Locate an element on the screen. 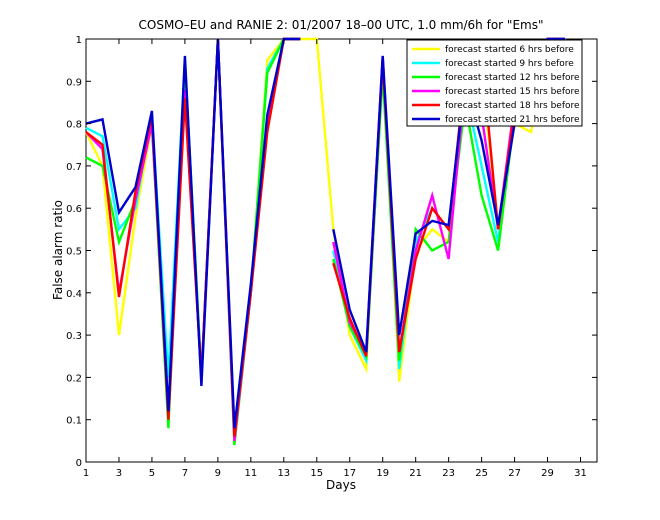 Image resolution: width=660 pixels, height=520 pixels. y-tick-label: 0.7 is located at coordinates (74, 167).